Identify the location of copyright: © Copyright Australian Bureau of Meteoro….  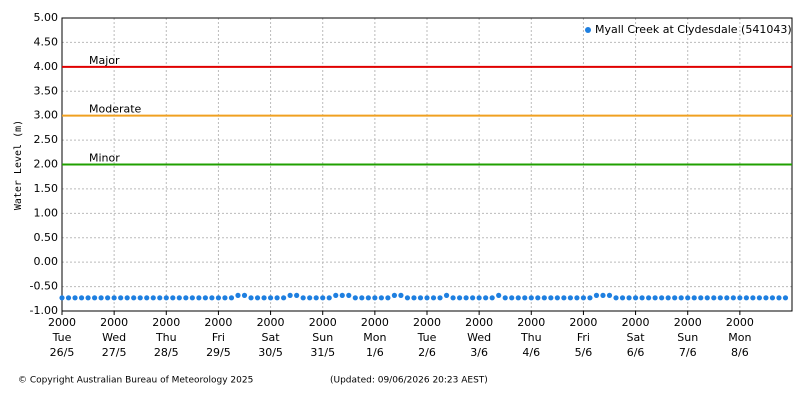
(135, 381).